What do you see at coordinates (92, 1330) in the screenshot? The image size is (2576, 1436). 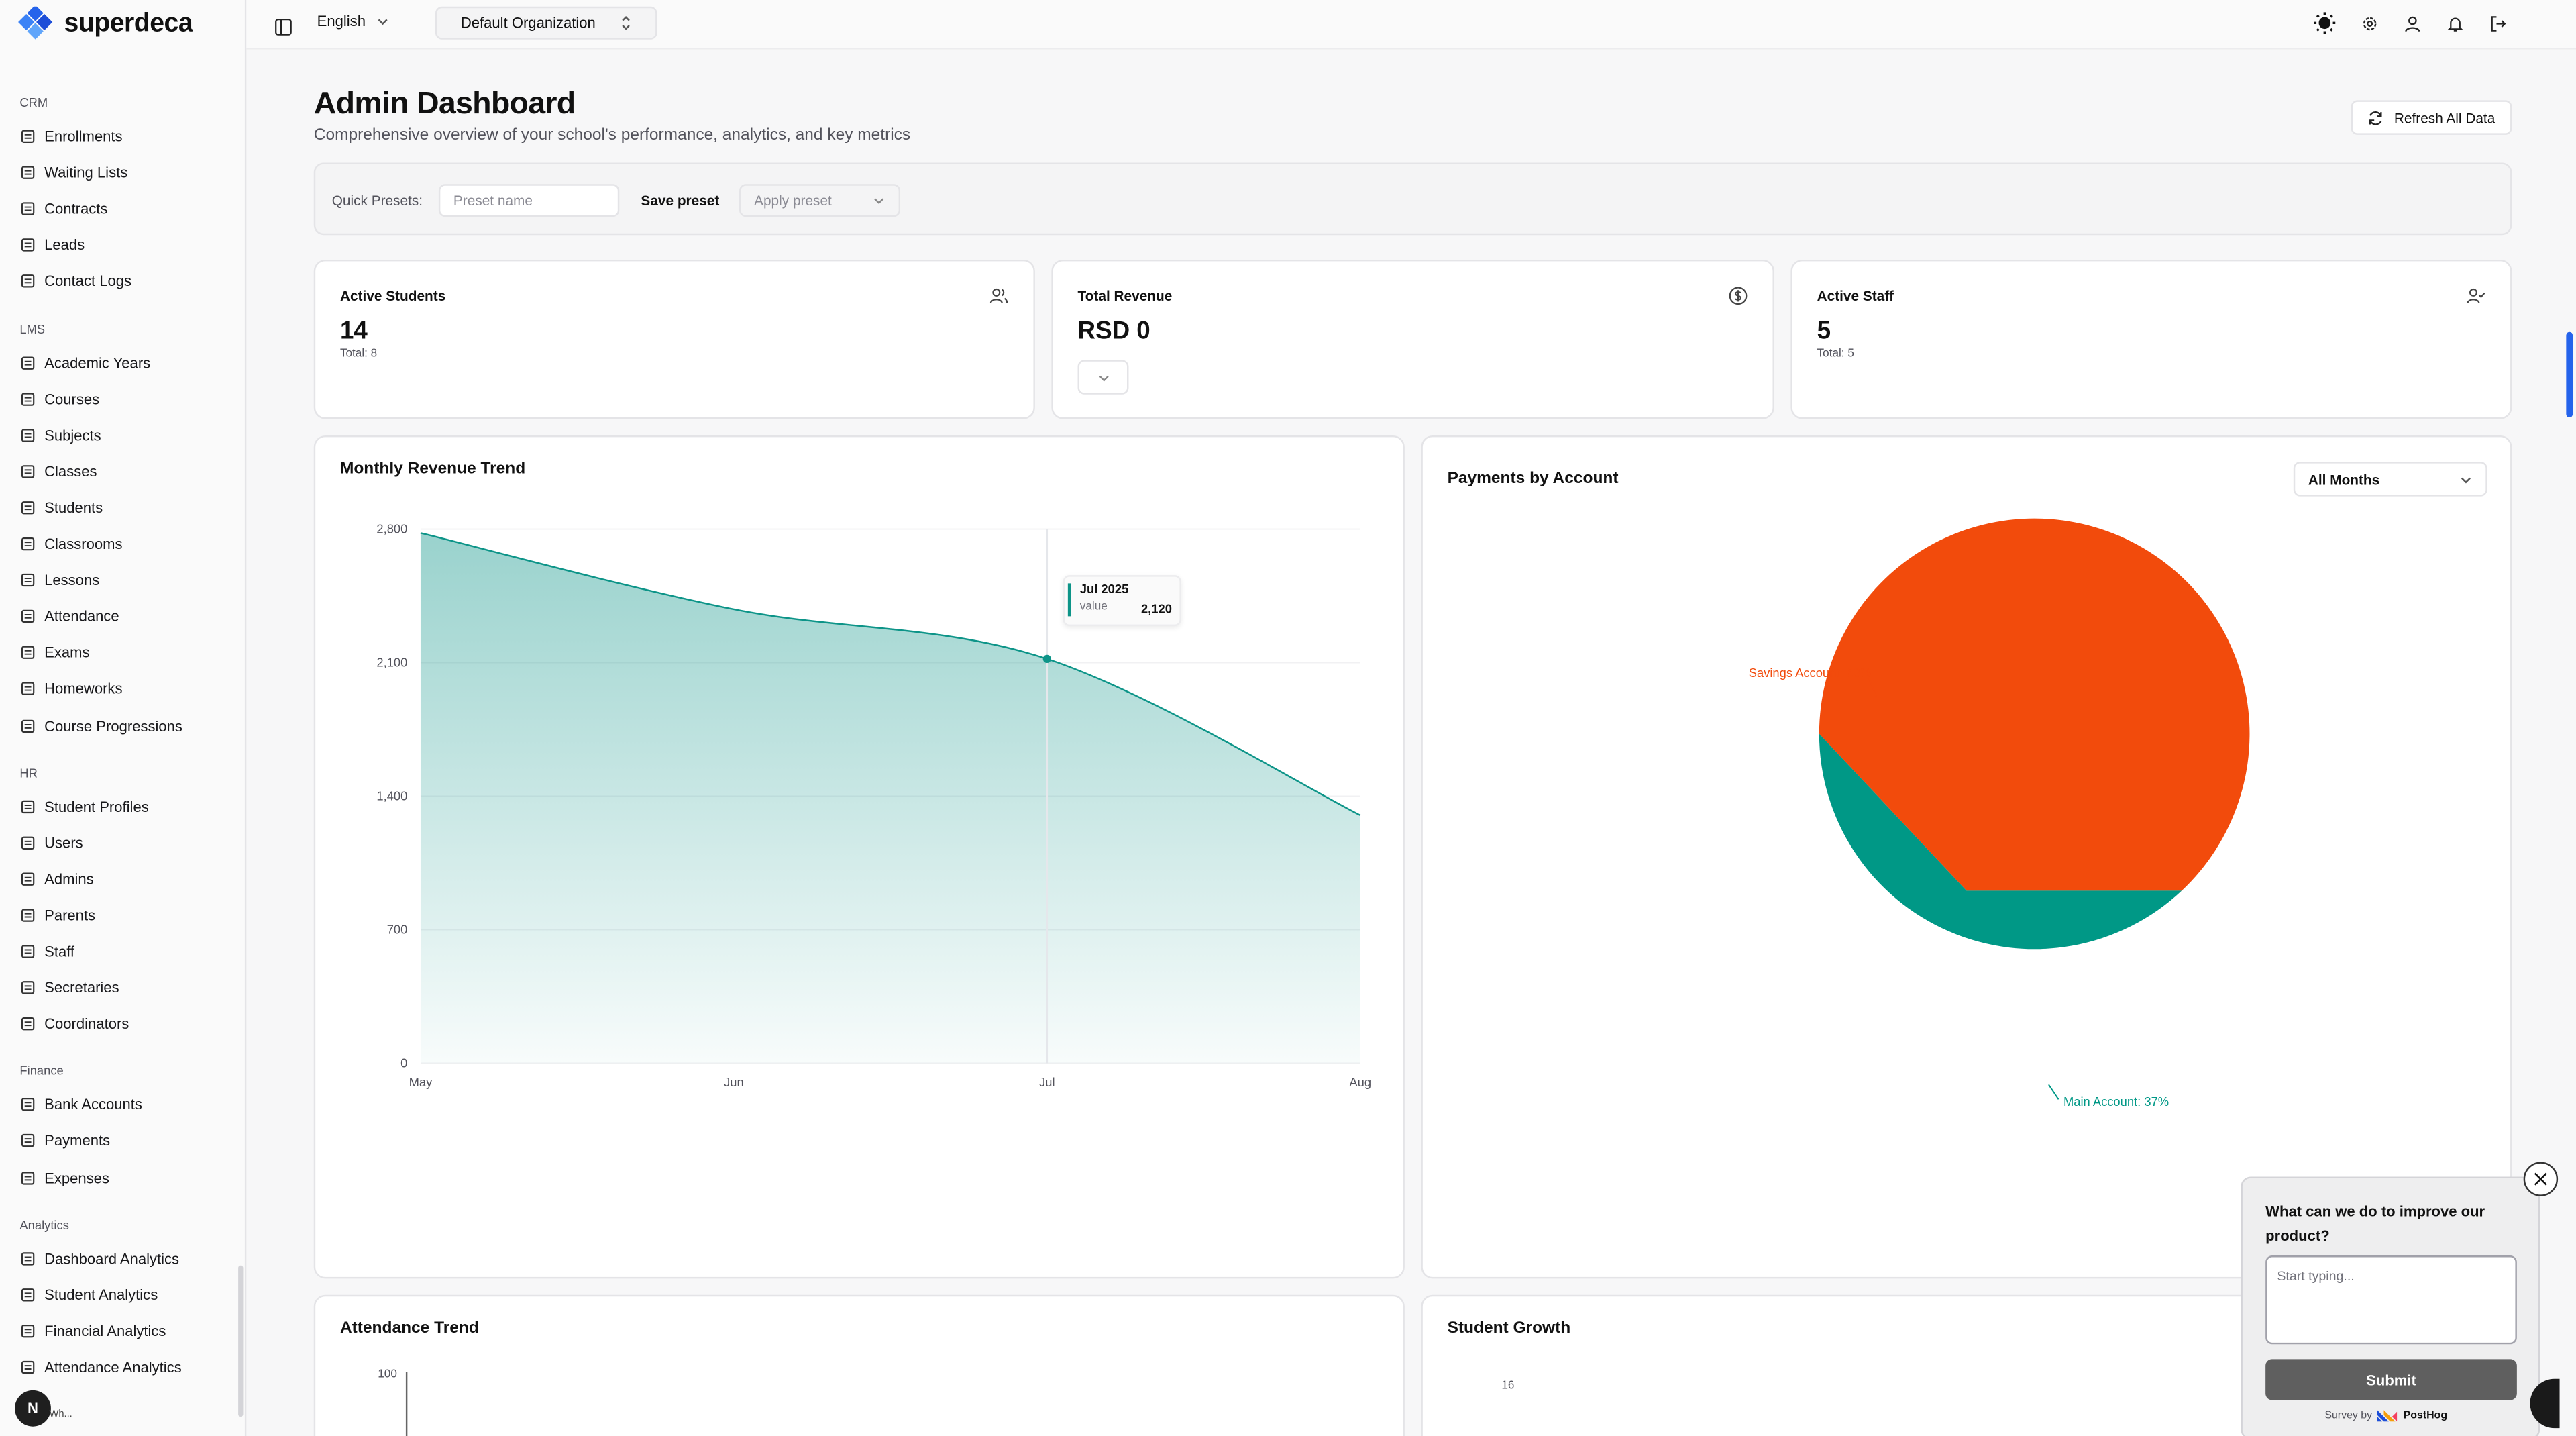 I see `sidebar-item-financial-analytics: Financial Analytics` at bounding box center [92, 1330].